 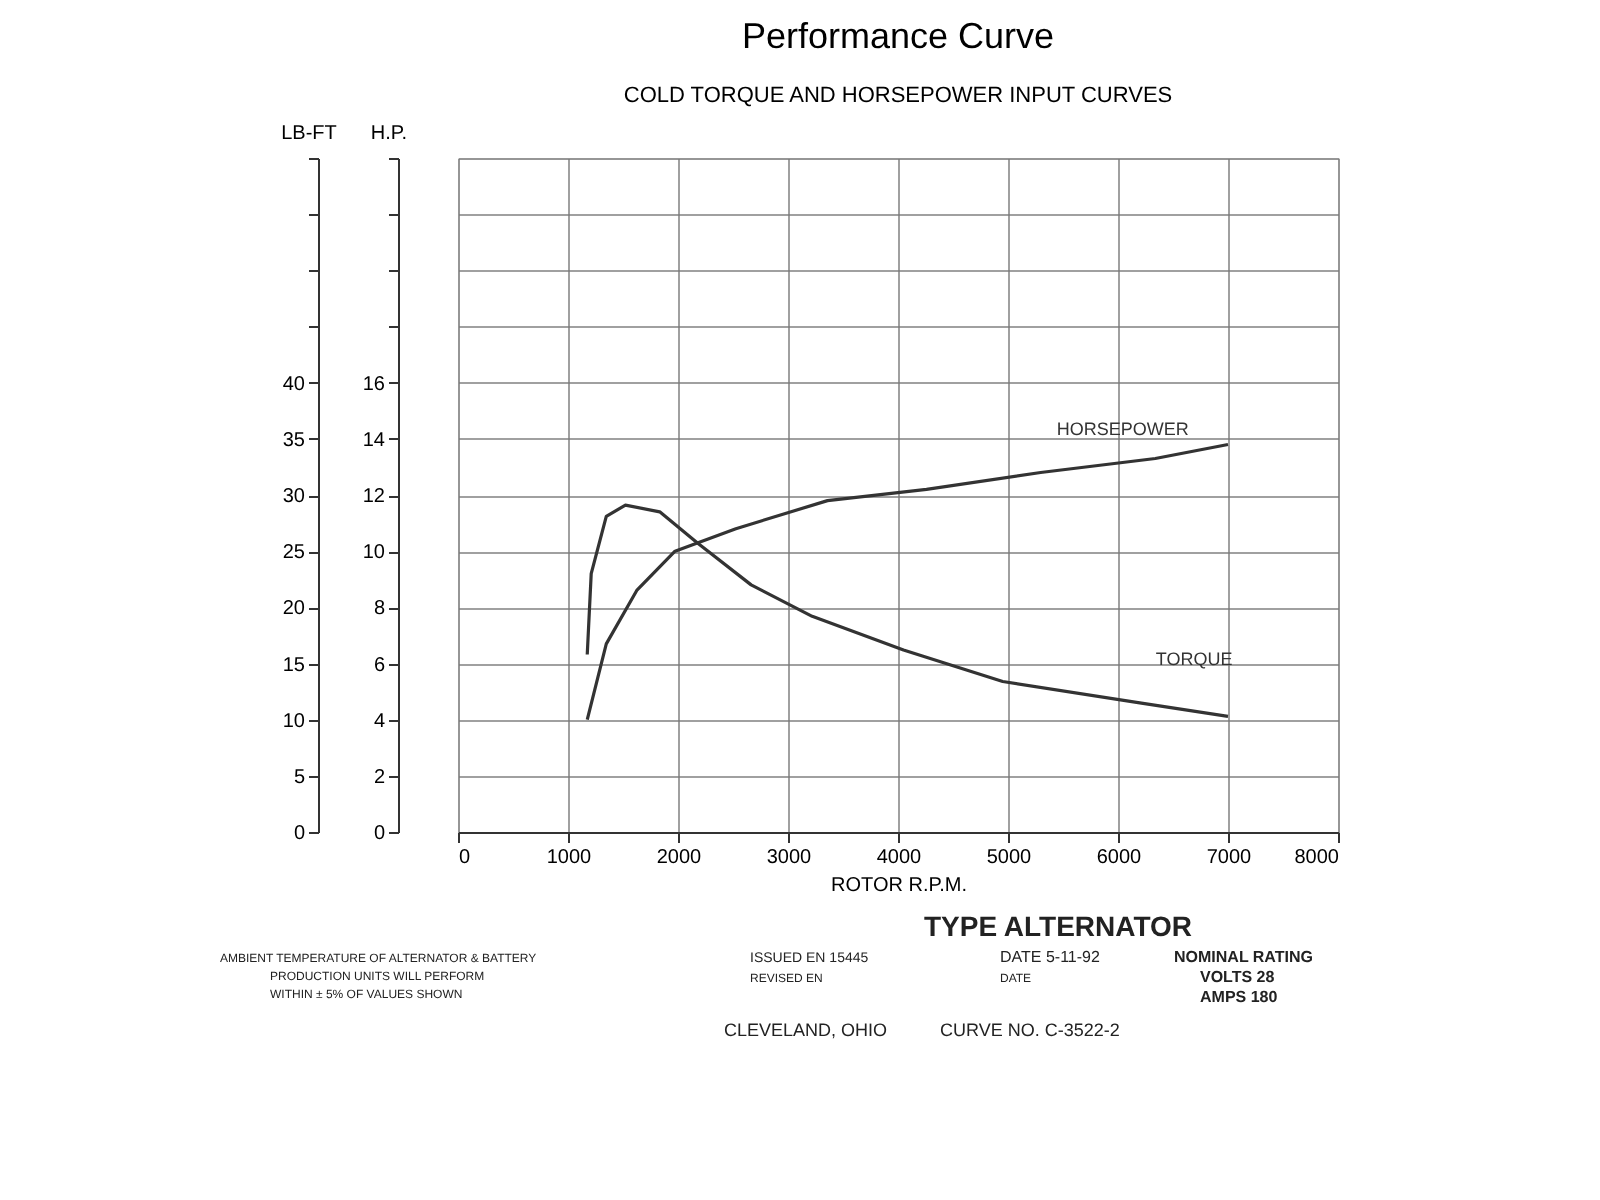 I want to click on text: NOMINAL RATING, so click(x=1243, y=957).